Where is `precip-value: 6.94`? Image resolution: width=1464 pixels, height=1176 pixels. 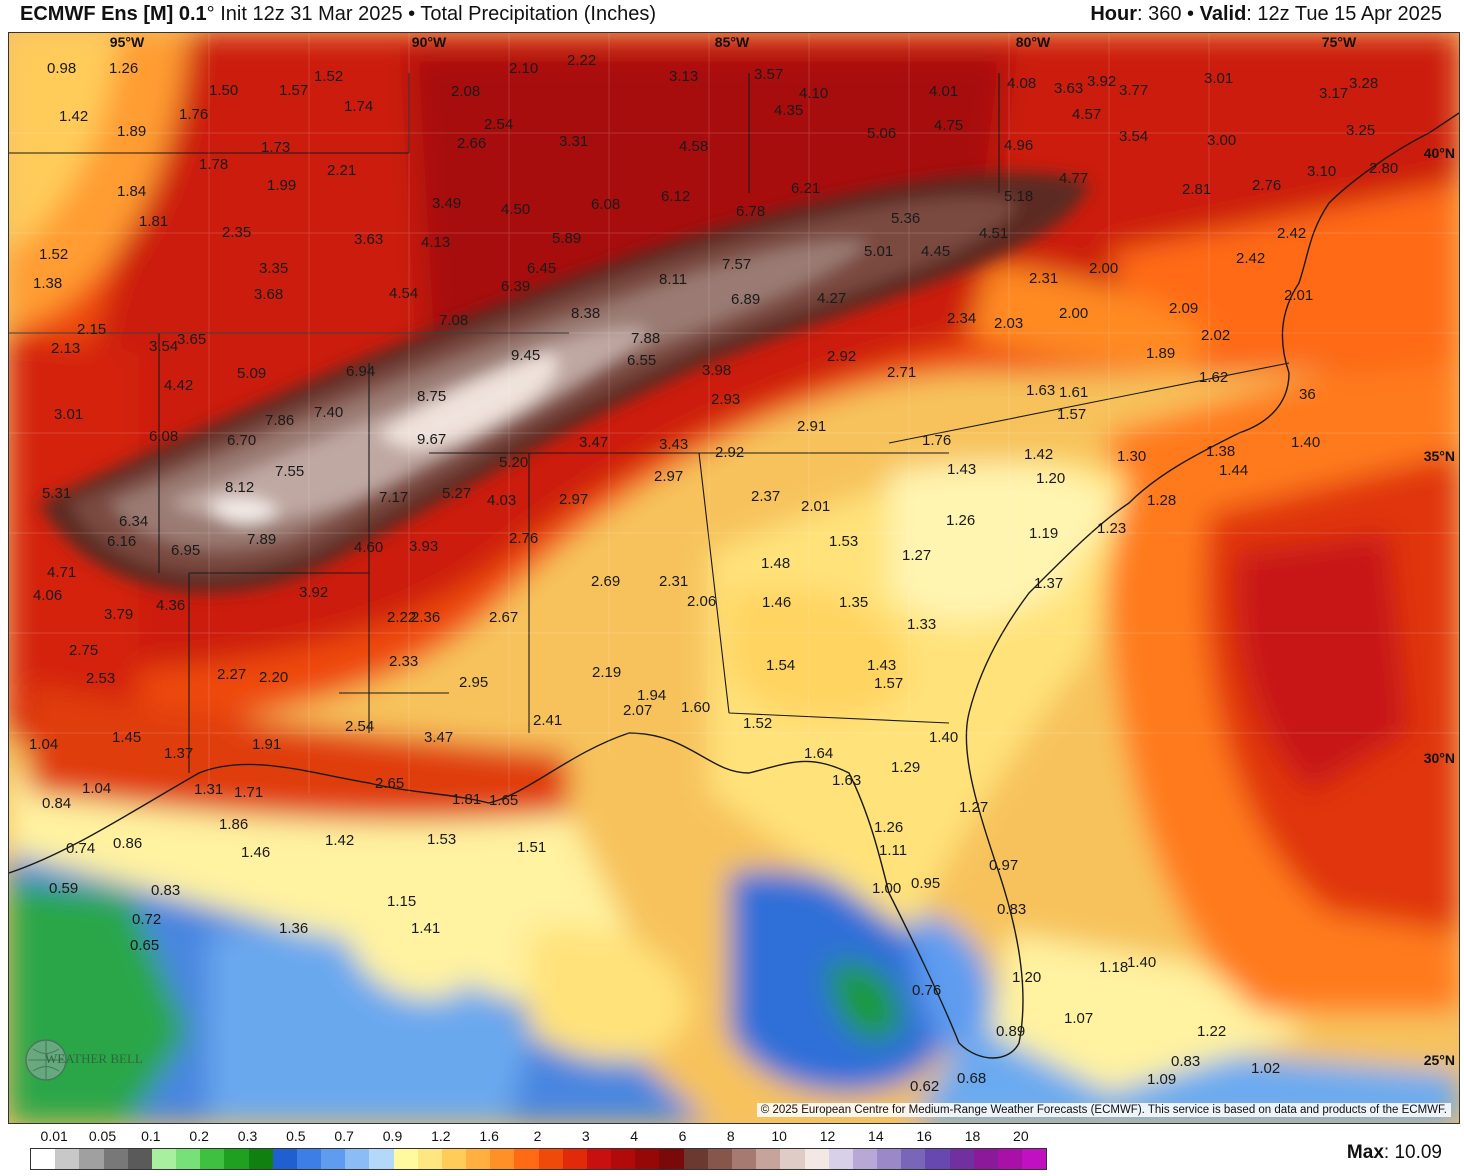 precip-value: 6.94 is located at coordinates (360, 371).